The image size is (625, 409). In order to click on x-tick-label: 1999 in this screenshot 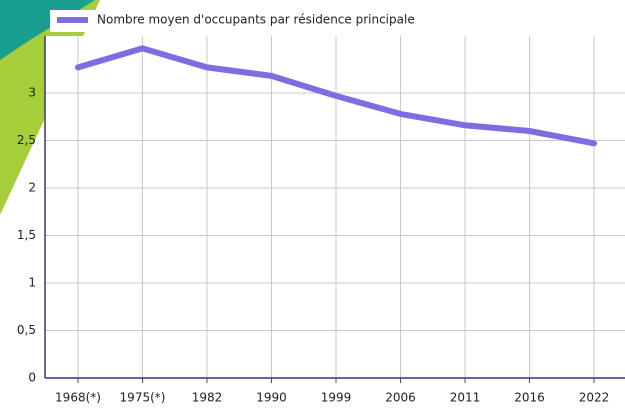, I will do `click(336, 398)`.